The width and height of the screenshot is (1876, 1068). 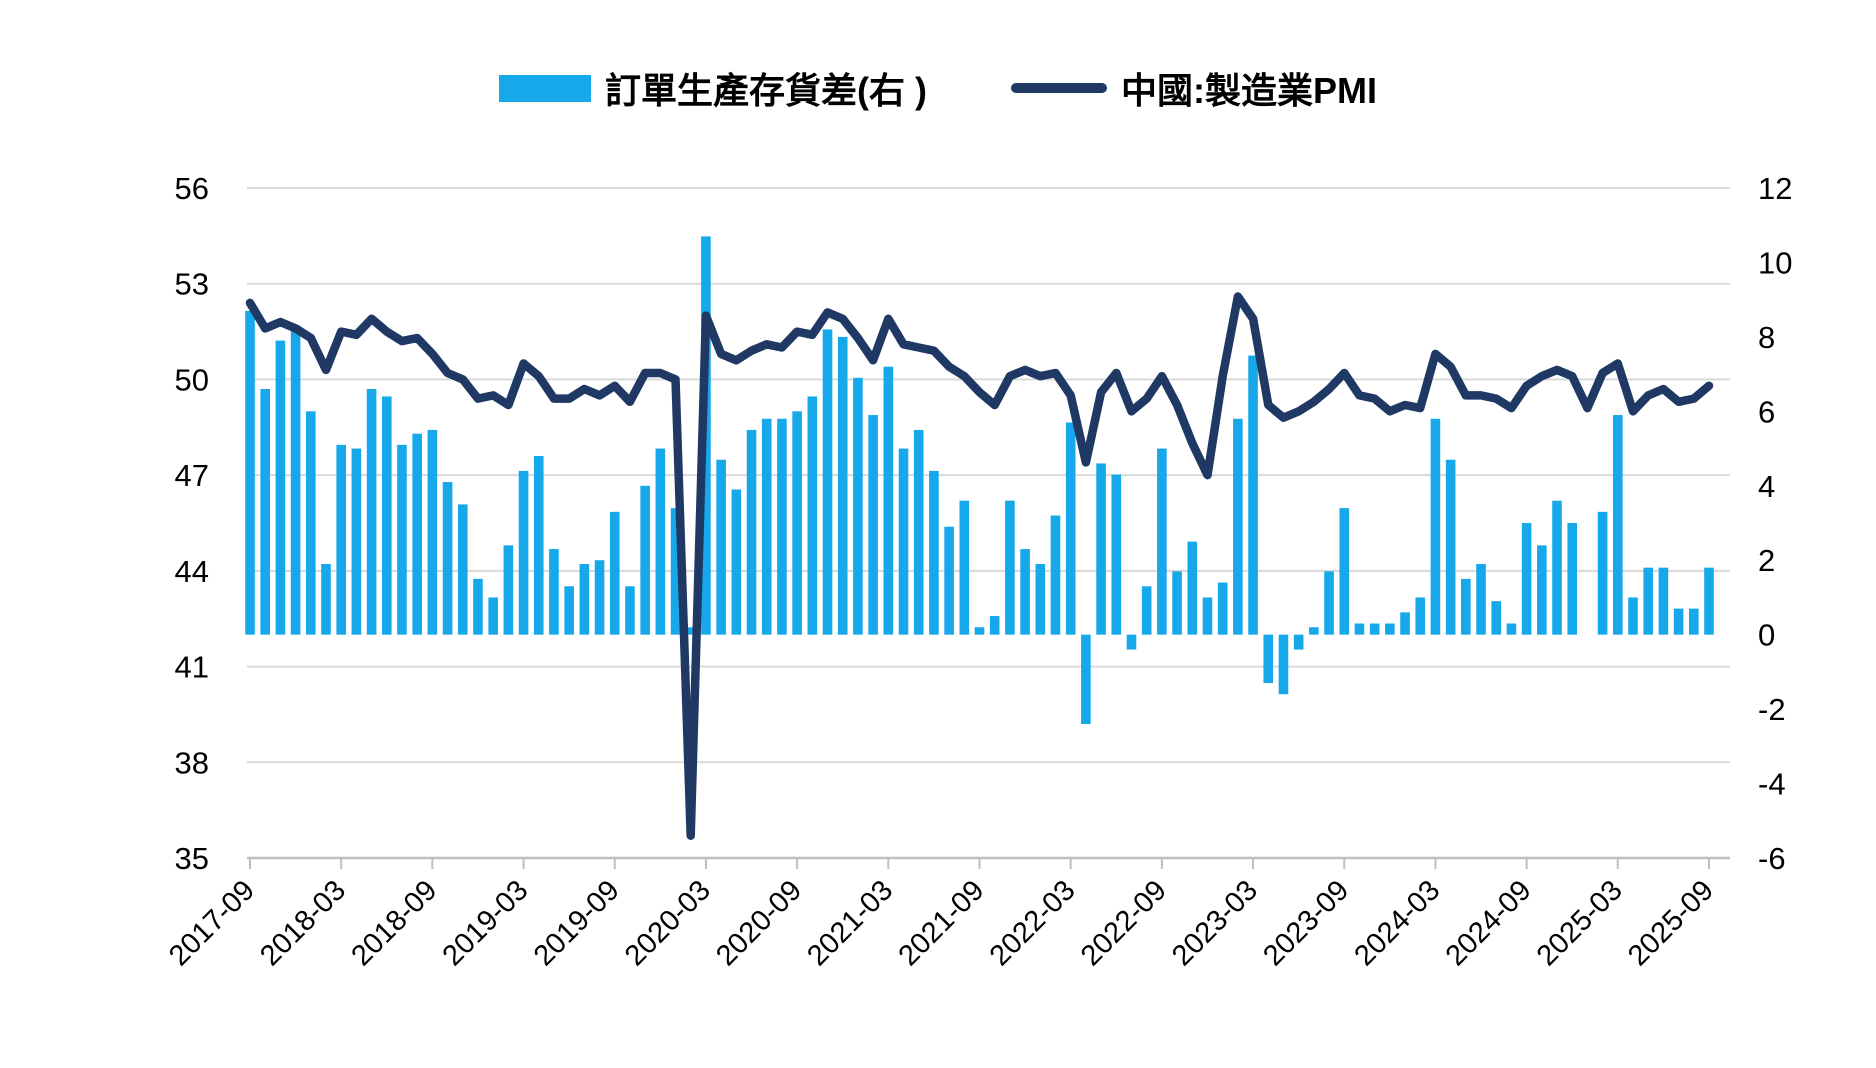 I want to click on x-axis-label: 2020-03, so click(x=668, y=923).